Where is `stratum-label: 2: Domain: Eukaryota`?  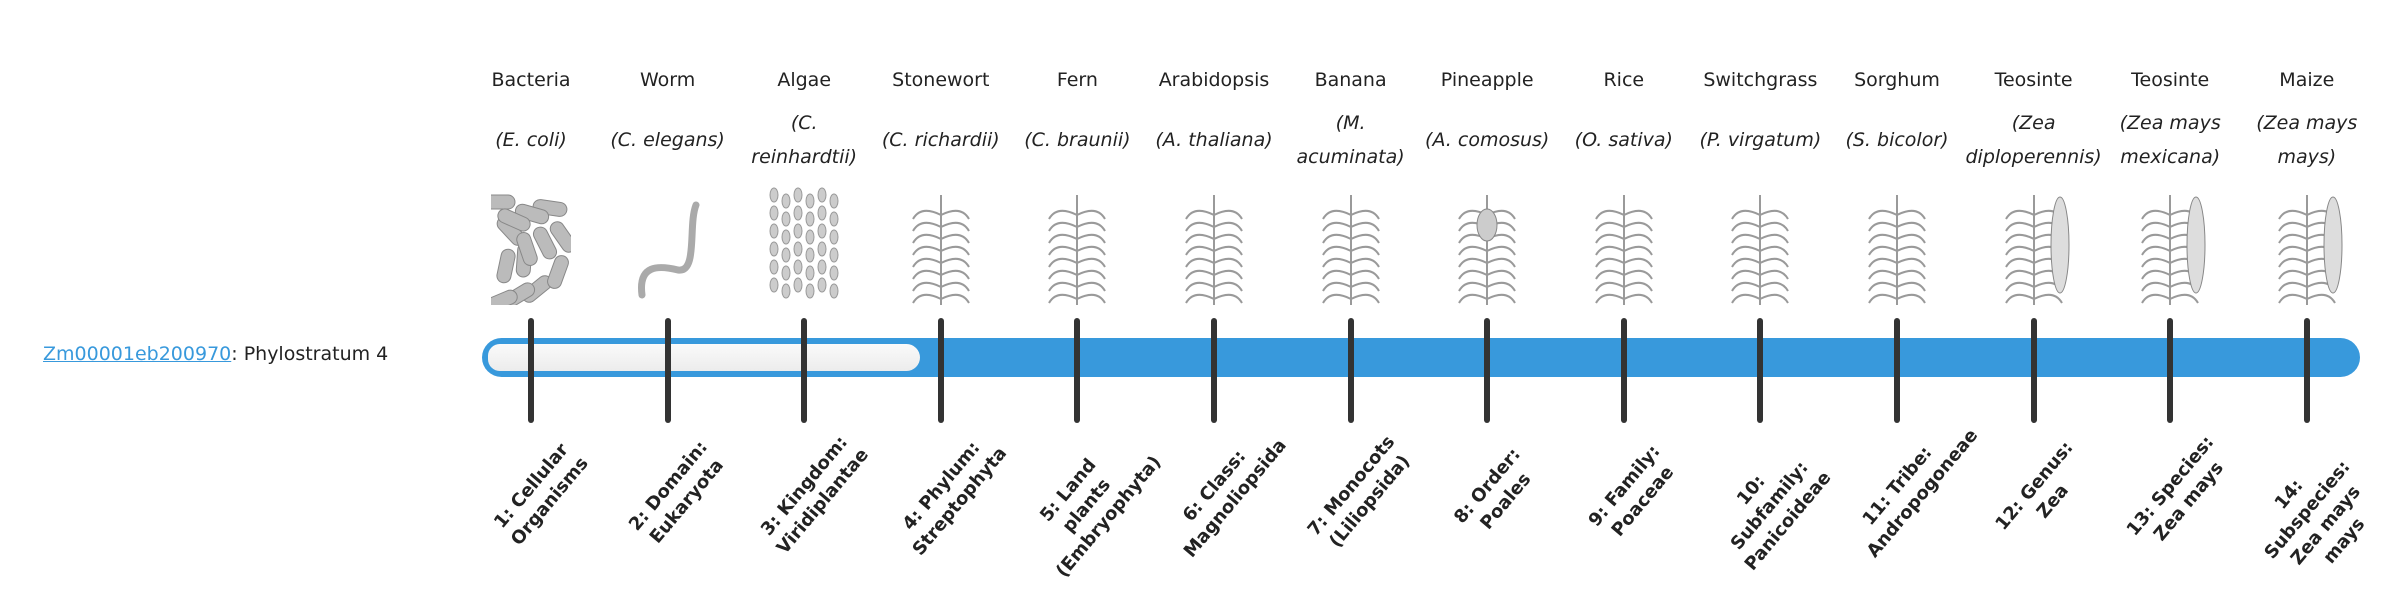
stratum-label: 2: Domain: Eukaryota is located at coordinates (676, 492).